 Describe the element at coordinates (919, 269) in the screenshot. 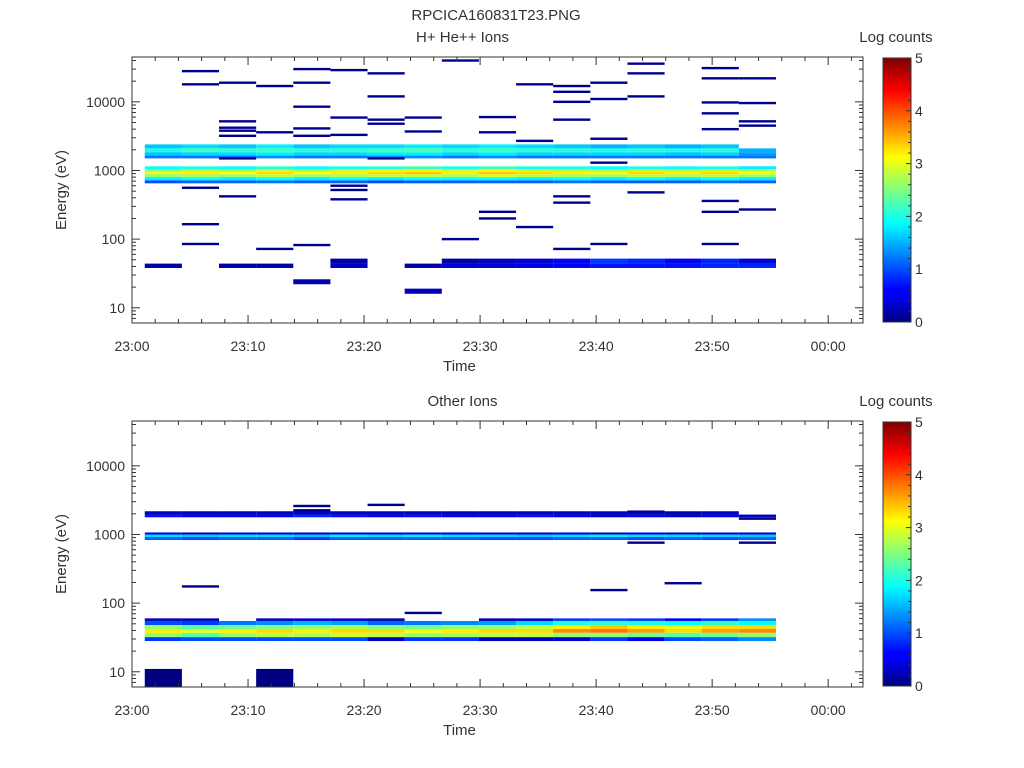

I see `colorbar-tick-label: 1` at that location.